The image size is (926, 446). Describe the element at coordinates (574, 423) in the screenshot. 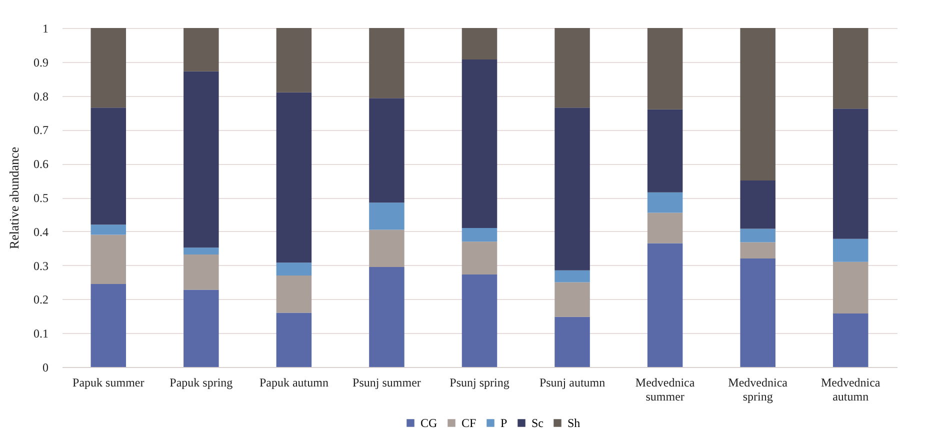

I see `legend-label: Sh` at that location.